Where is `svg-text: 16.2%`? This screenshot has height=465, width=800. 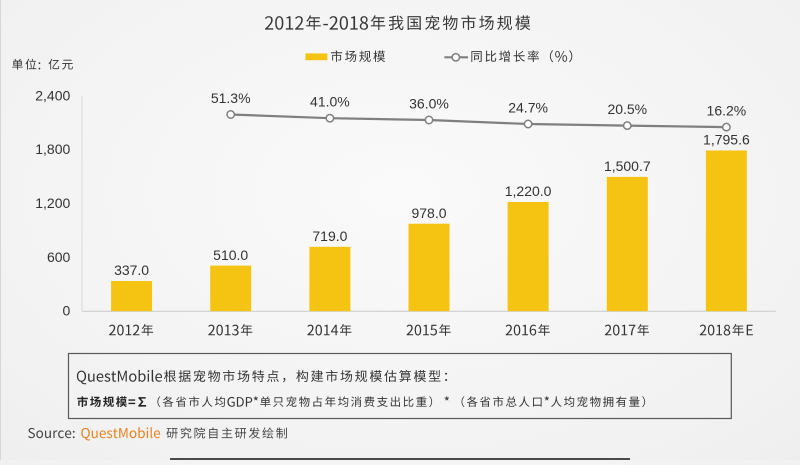 svg-text: 16.2% is located at coordinates (727, 111).